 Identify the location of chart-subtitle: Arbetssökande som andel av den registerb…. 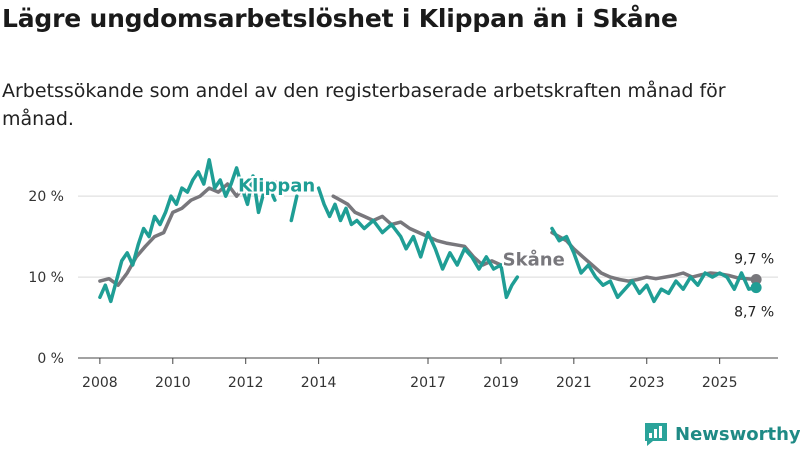
(364, 105).